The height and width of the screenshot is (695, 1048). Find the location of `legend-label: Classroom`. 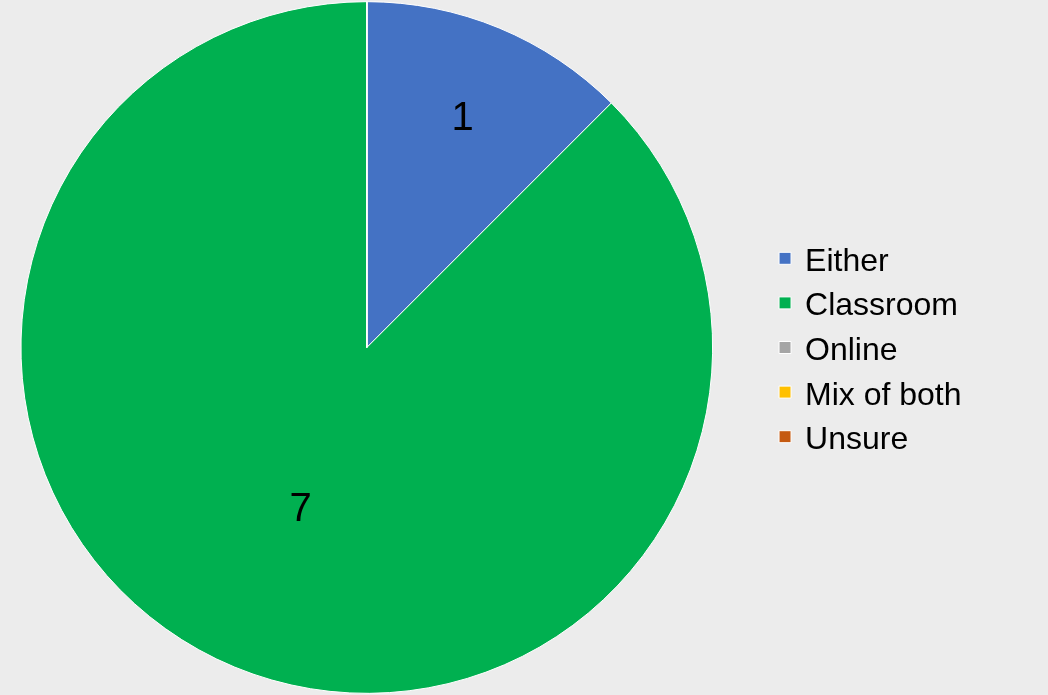

legend-label: Classroom is located at coordinates (881, 304).